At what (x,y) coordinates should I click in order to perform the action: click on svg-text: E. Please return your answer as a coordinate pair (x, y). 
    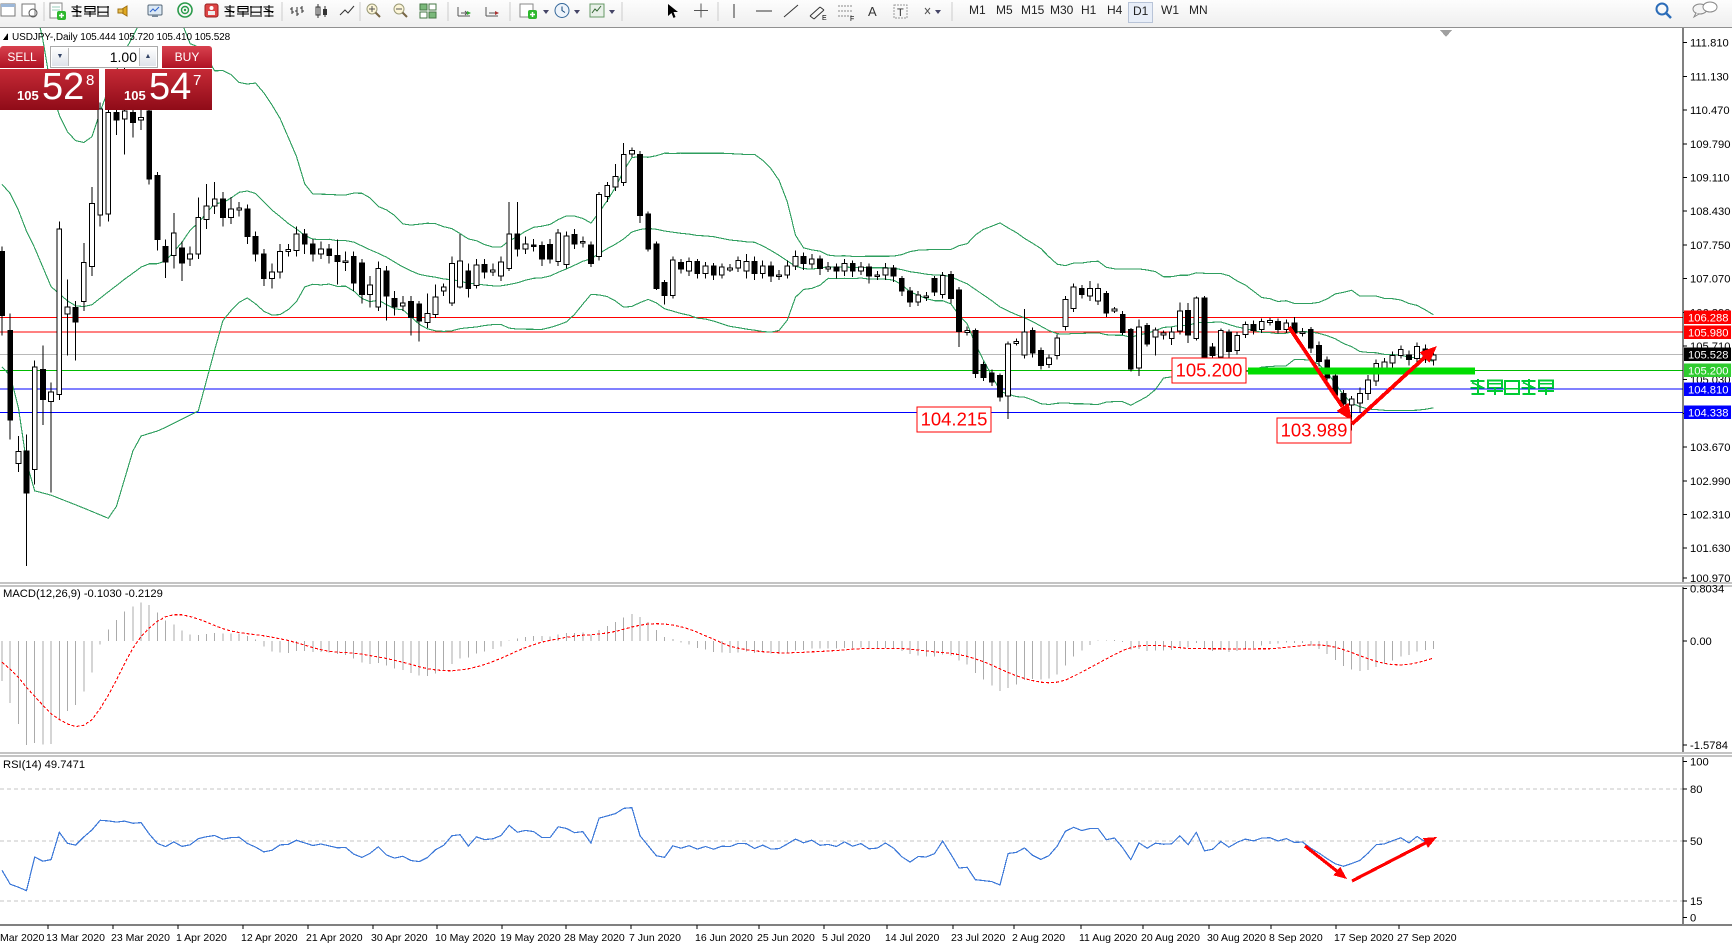
    Looking at the image, I should click on (824, 18).